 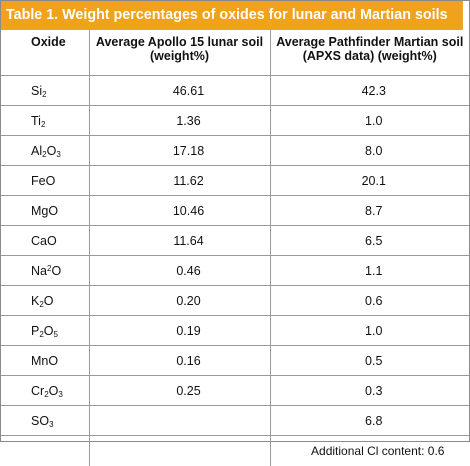 What do you see at coordinates (179, 361) in the screenshot?
I see `lunar-value: 0.16` at bounding box center [179, 361].